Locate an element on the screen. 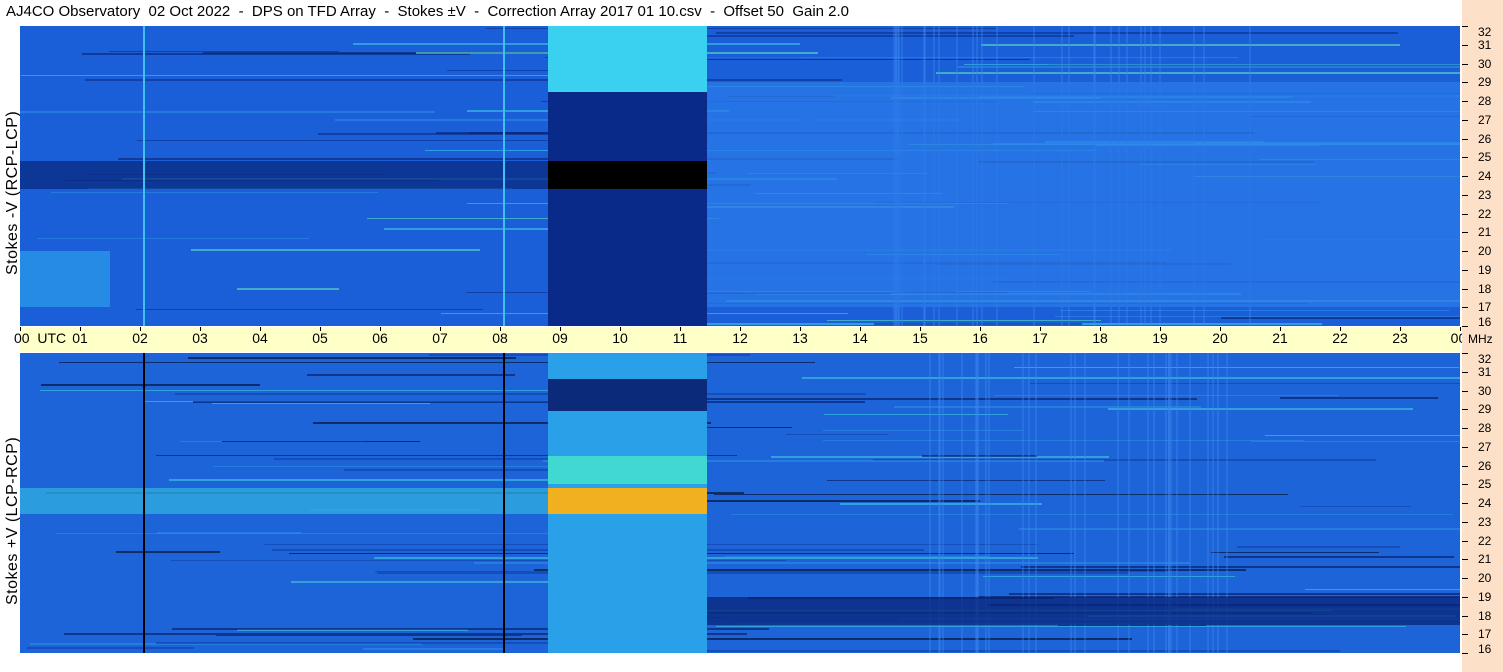 Image resolution: width=1503 pixels, height=672 pixels. utc-tick-label: 14 is located at coordinates (860, 338).